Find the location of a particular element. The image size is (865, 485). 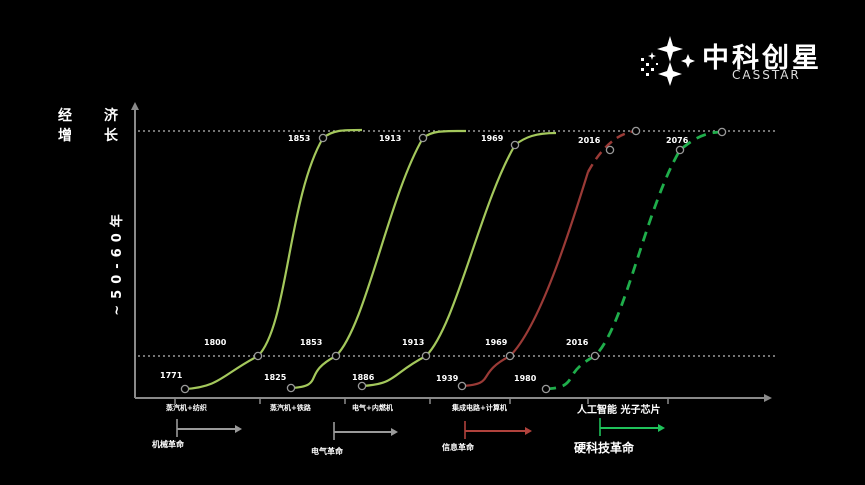

revolution-label: 硬科技革命 is located at coordinates (604, 447).